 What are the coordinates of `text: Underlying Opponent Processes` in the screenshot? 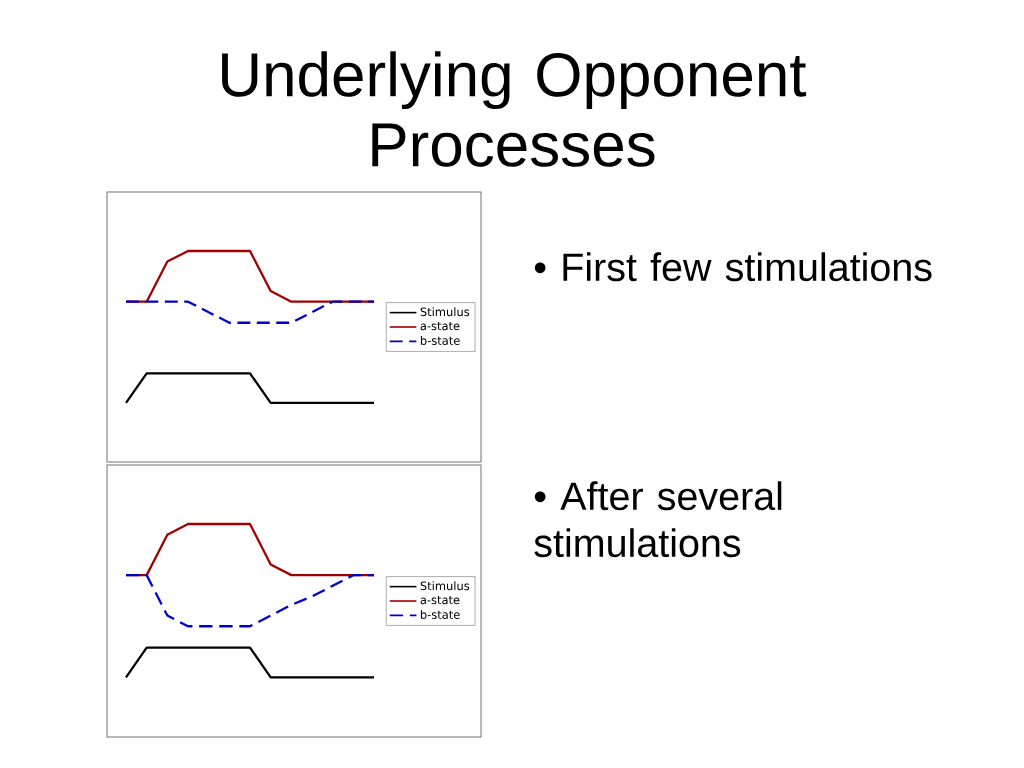 It's located at (514, 109).